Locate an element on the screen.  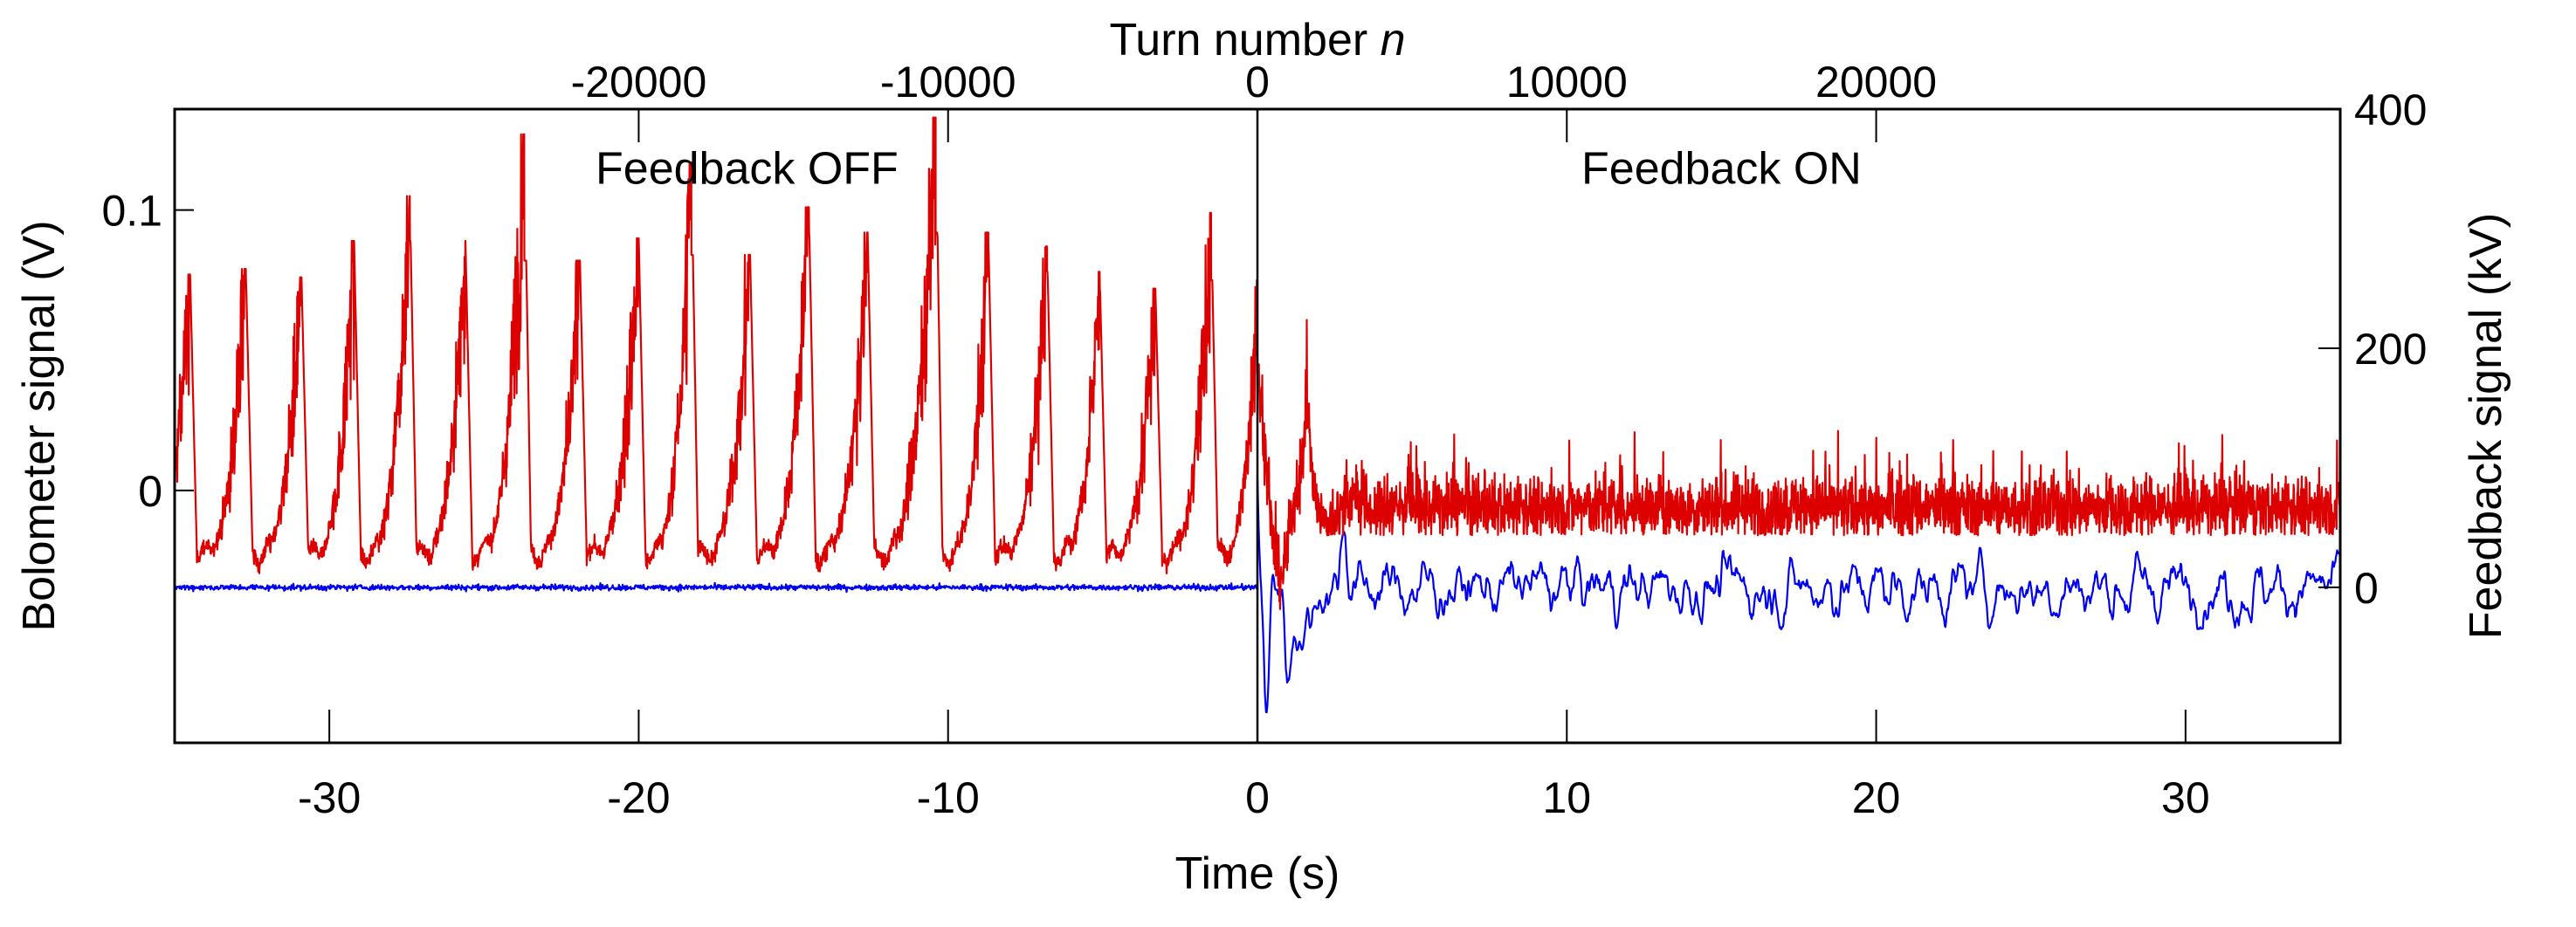
x2-axis-ticks: -20000 -10000 0 10000 20000 is located at coordinates (1254, 100).